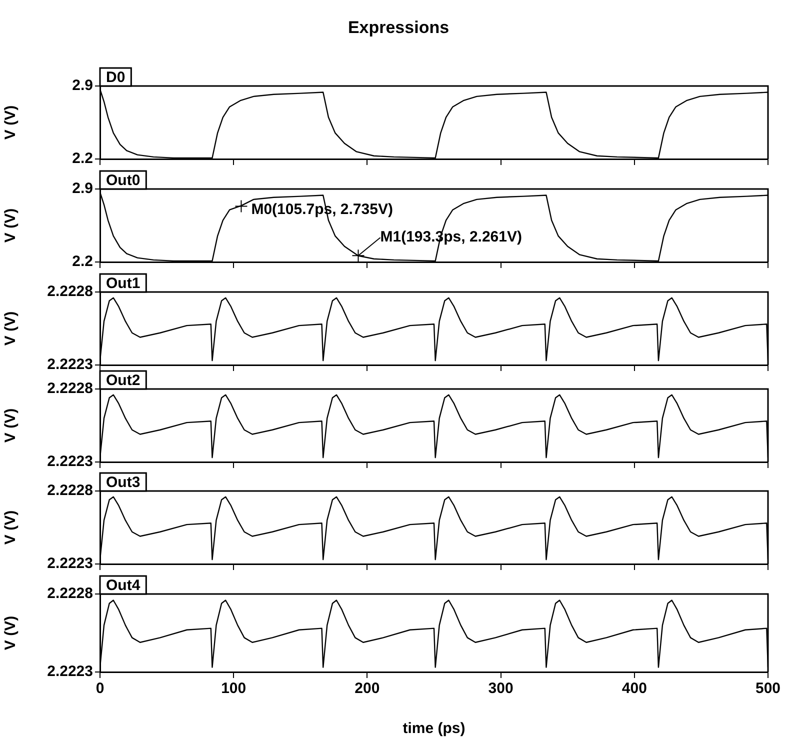  I want to click on x-tick-label: 300, so click(501, 689).